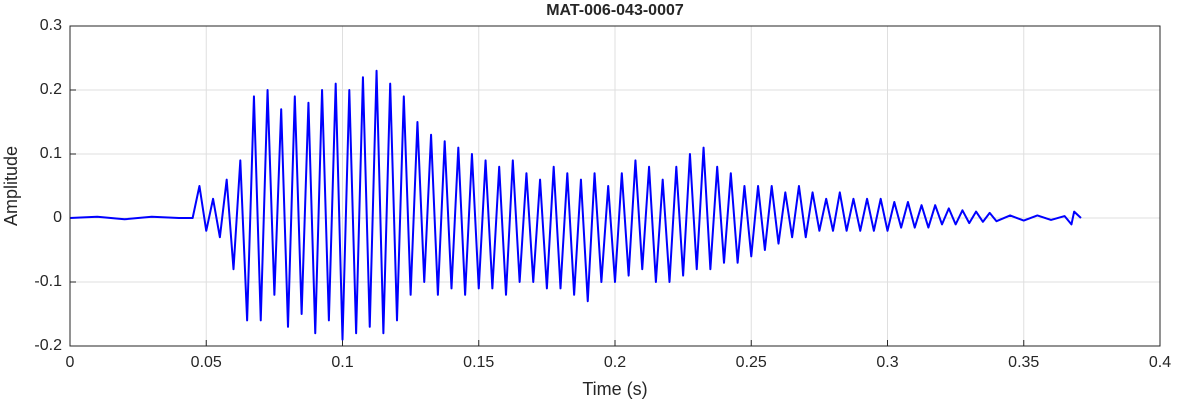 The width and height of the screenshot is (1177, 404). Describe the element at coordinates (11, 186) in the screenshot. I see `y-axis-label: Amplitude` at that location.